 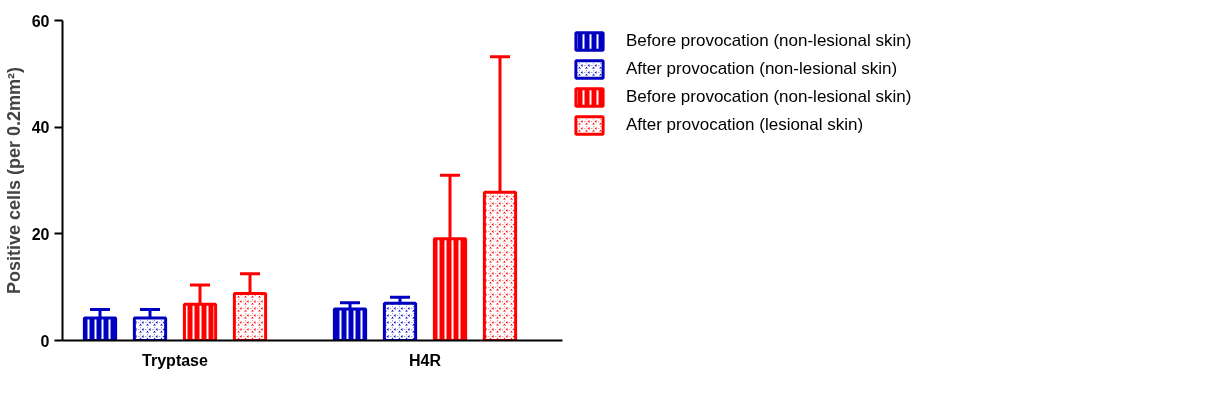 I want to click on legend-label: After provocation (non-lesional skin), so click(x=762, y=69).